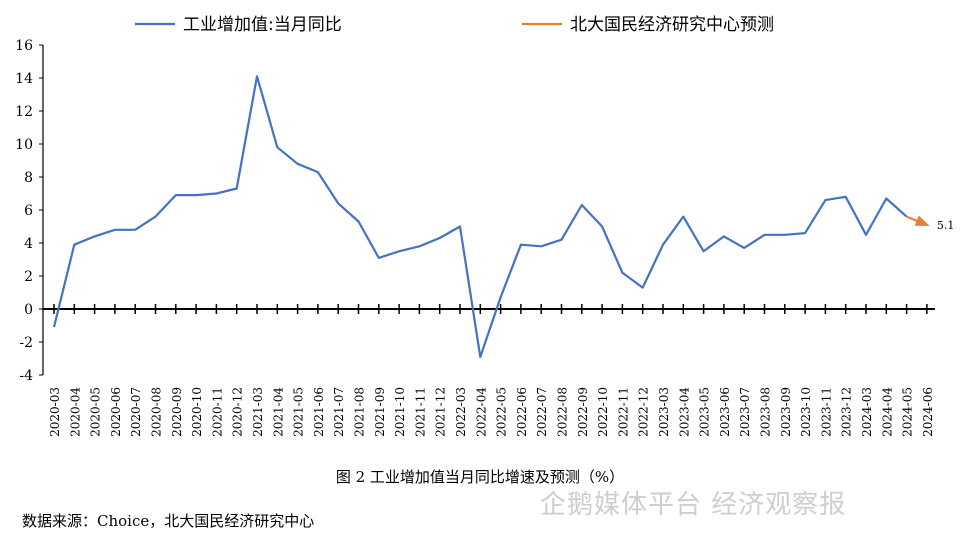 The height and width of the screenshot is (536, 960). Describe the element at coordinates (24, 79) in the screenshot. I see `y-tick-label: 14` at that location.